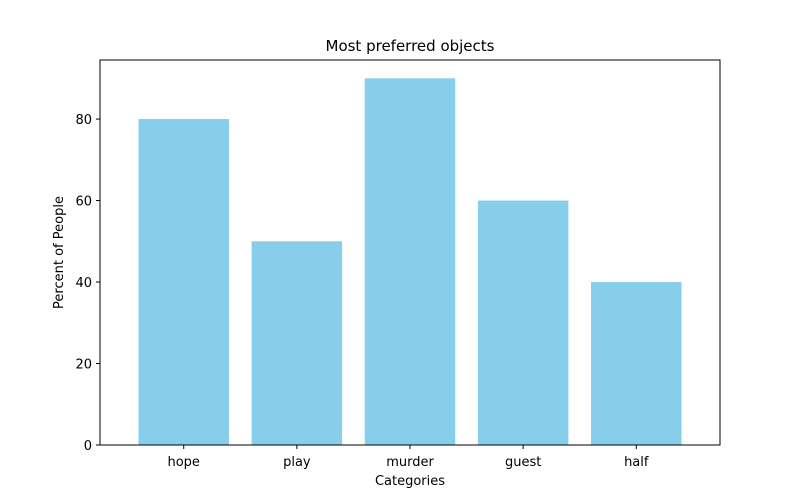 This screenshot has height=500, width=800. I want to click on x-tick-label: guest, so click(523, 462).